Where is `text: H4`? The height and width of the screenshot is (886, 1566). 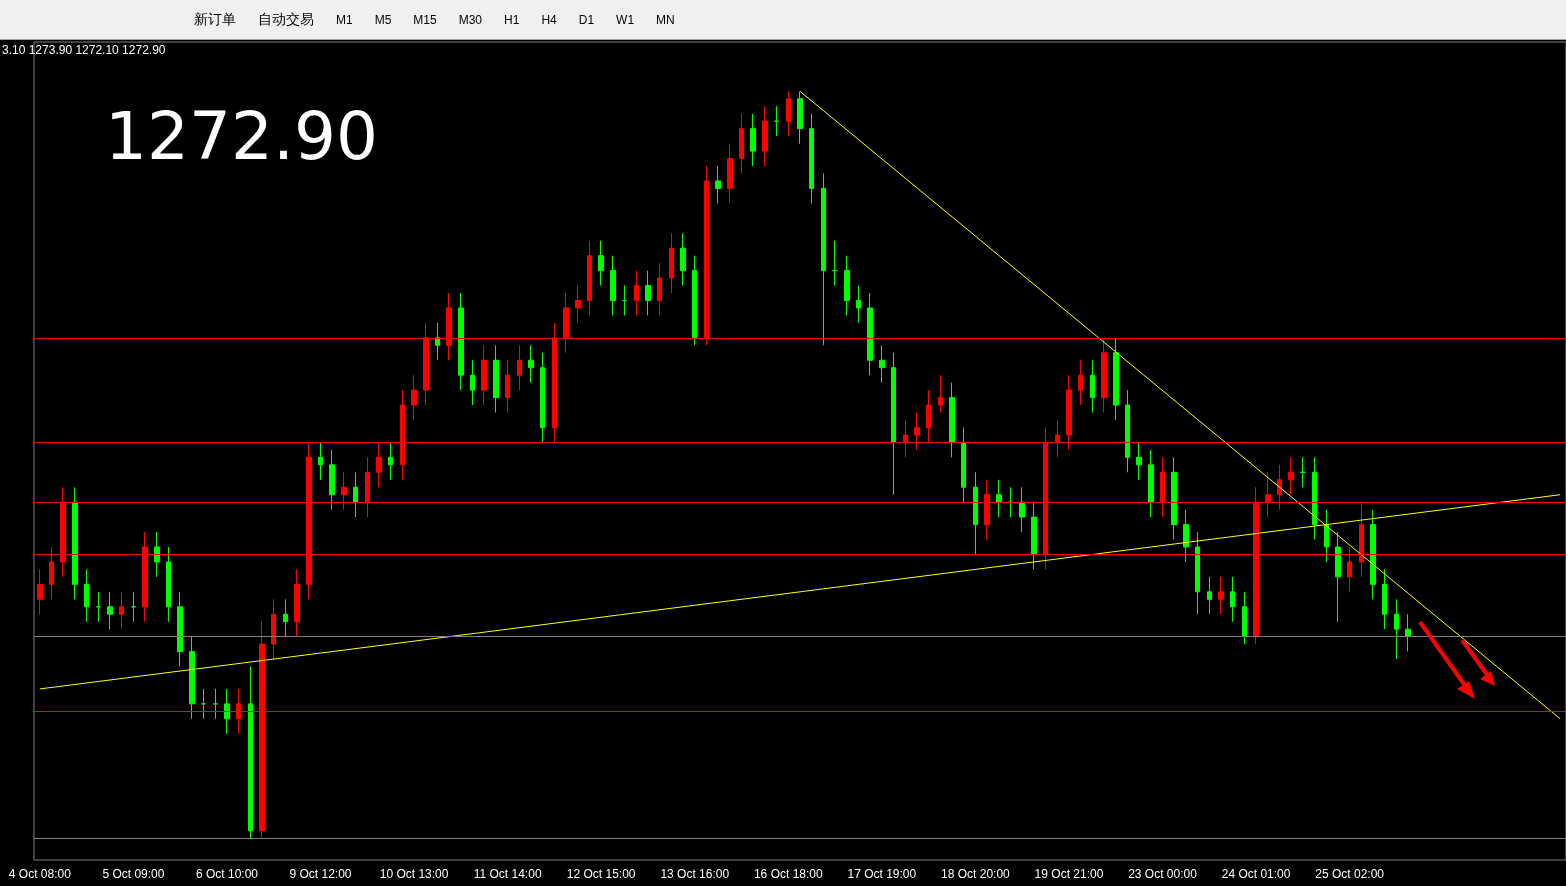
text: H4 is located at coordinates (549, 20).